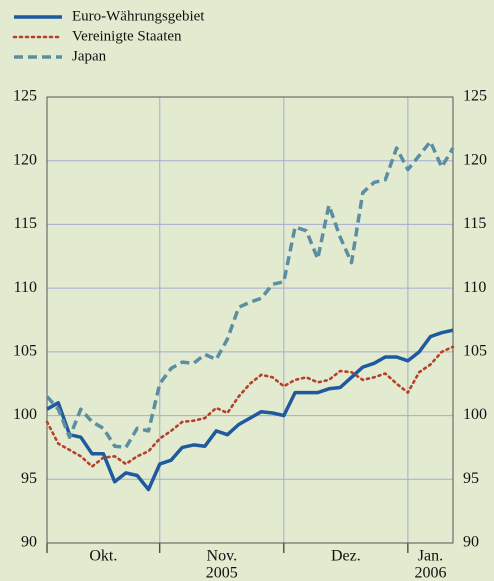  I want to click on y2-tick-label: 90, so click(471, 542).